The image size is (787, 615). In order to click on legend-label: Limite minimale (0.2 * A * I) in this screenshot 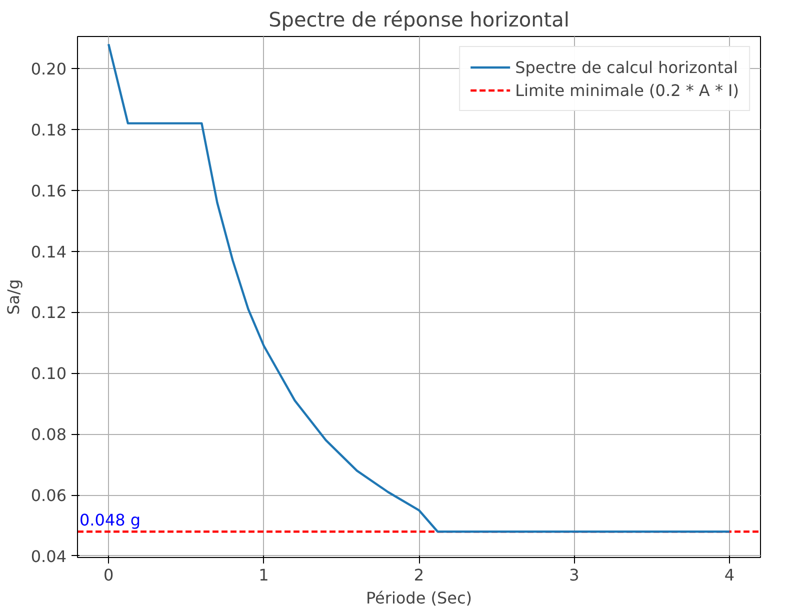, I will do `click(627, 90)`.